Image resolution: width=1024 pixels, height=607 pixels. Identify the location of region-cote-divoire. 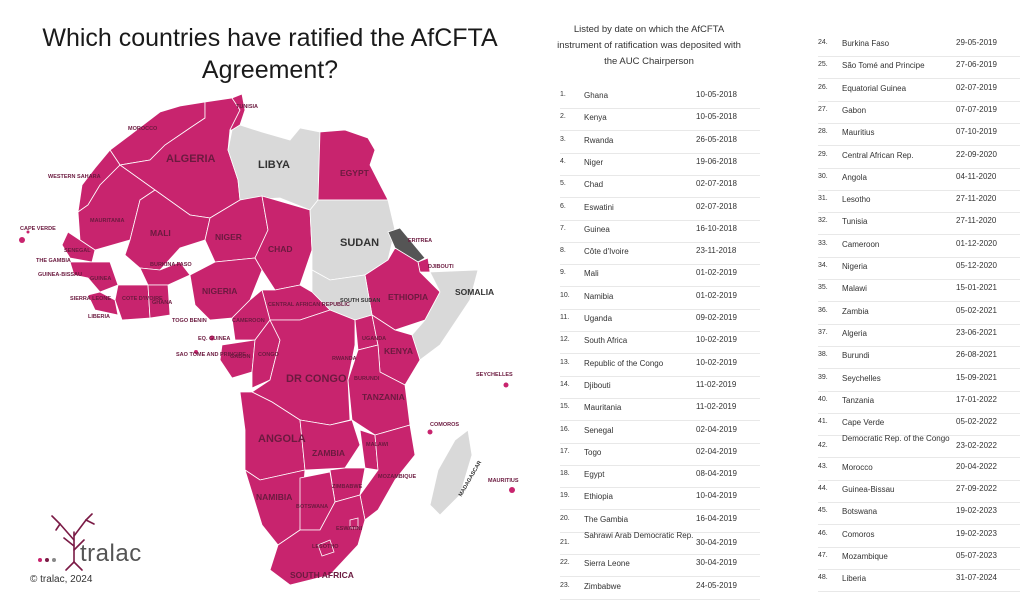
(132, 302).